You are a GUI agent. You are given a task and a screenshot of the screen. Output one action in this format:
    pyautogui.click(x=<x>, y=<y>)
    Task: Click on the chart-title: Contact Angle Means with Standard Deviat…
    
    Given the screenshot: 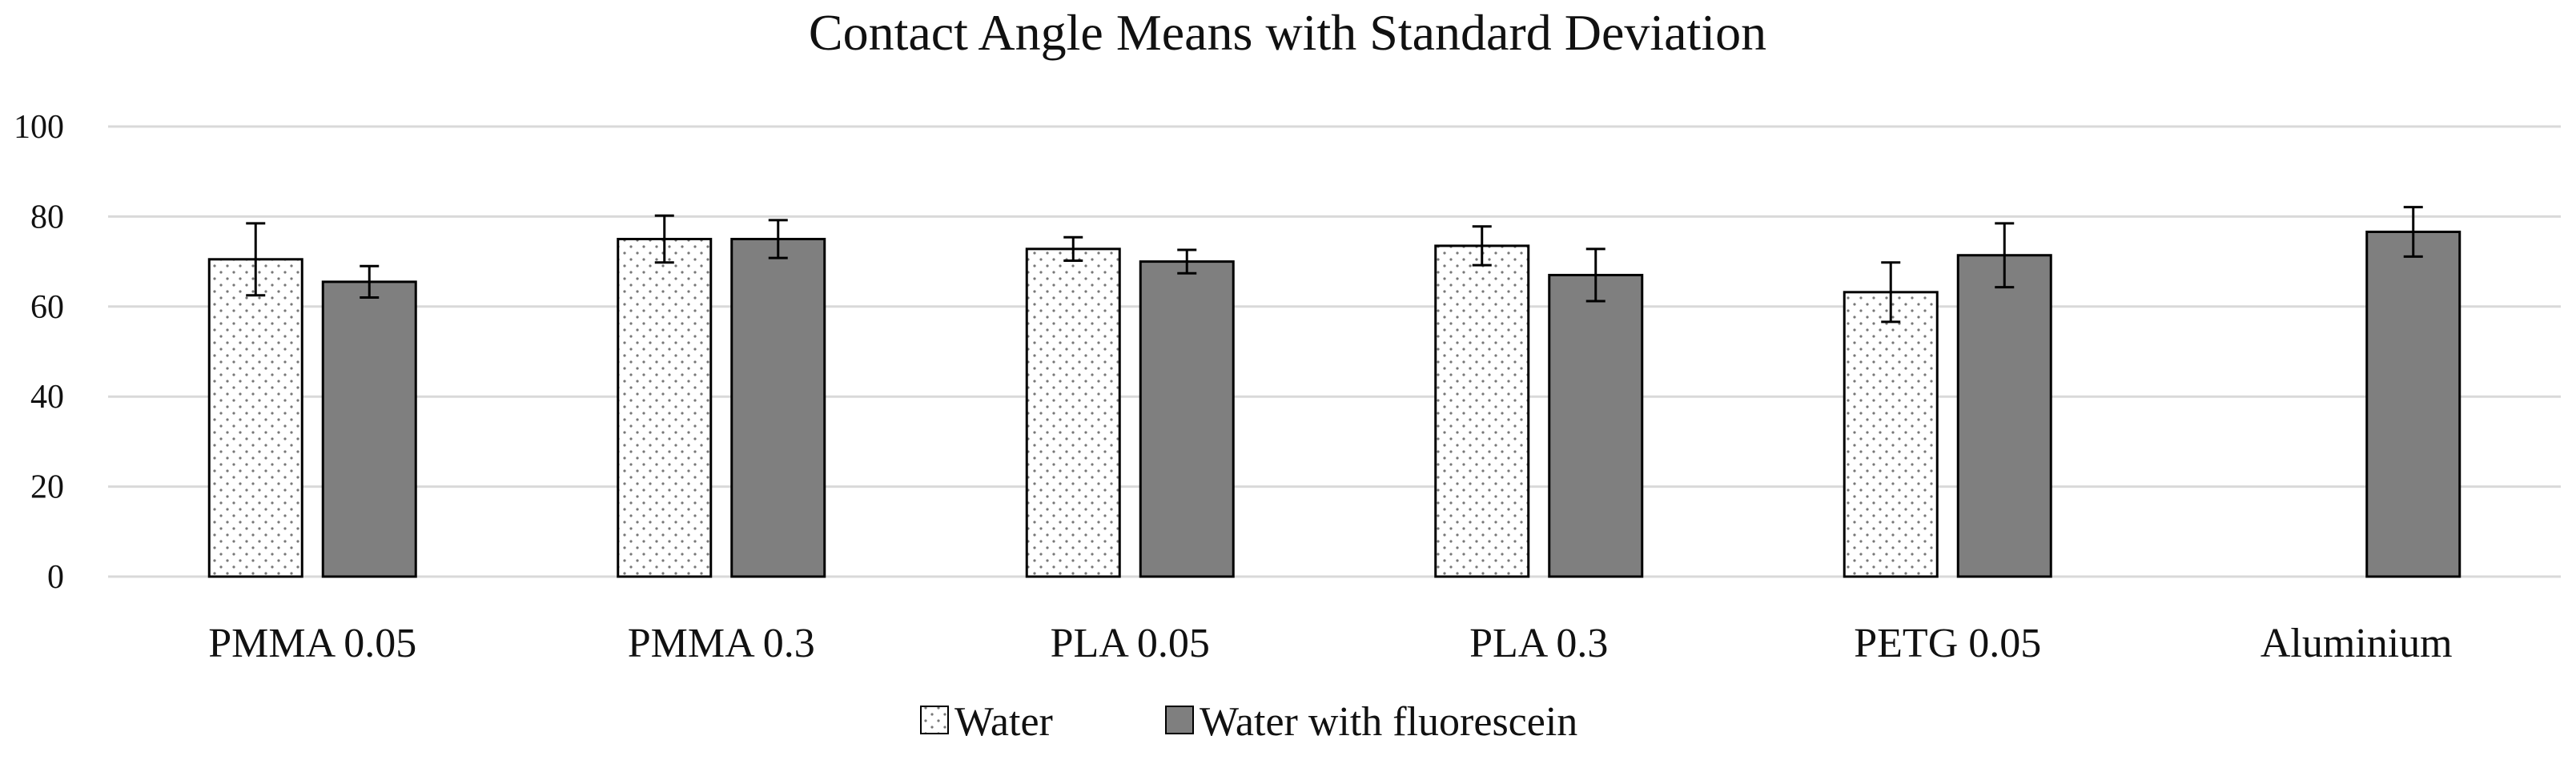 What is the action you would take?
    pyautogui.click(x=1287, y=32)
    